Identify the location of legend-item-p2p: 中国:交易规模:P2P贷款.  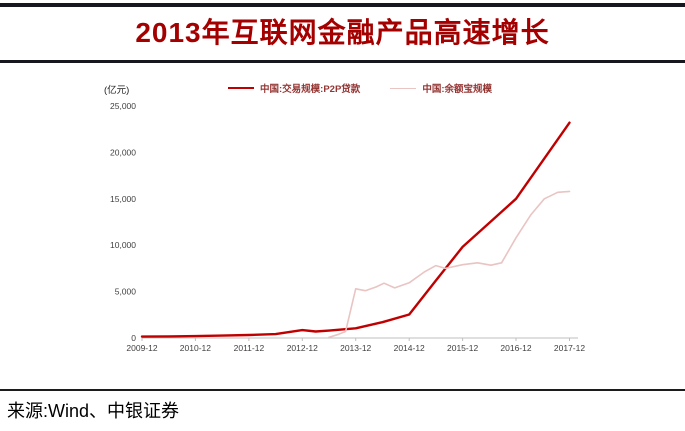
(294, 88).